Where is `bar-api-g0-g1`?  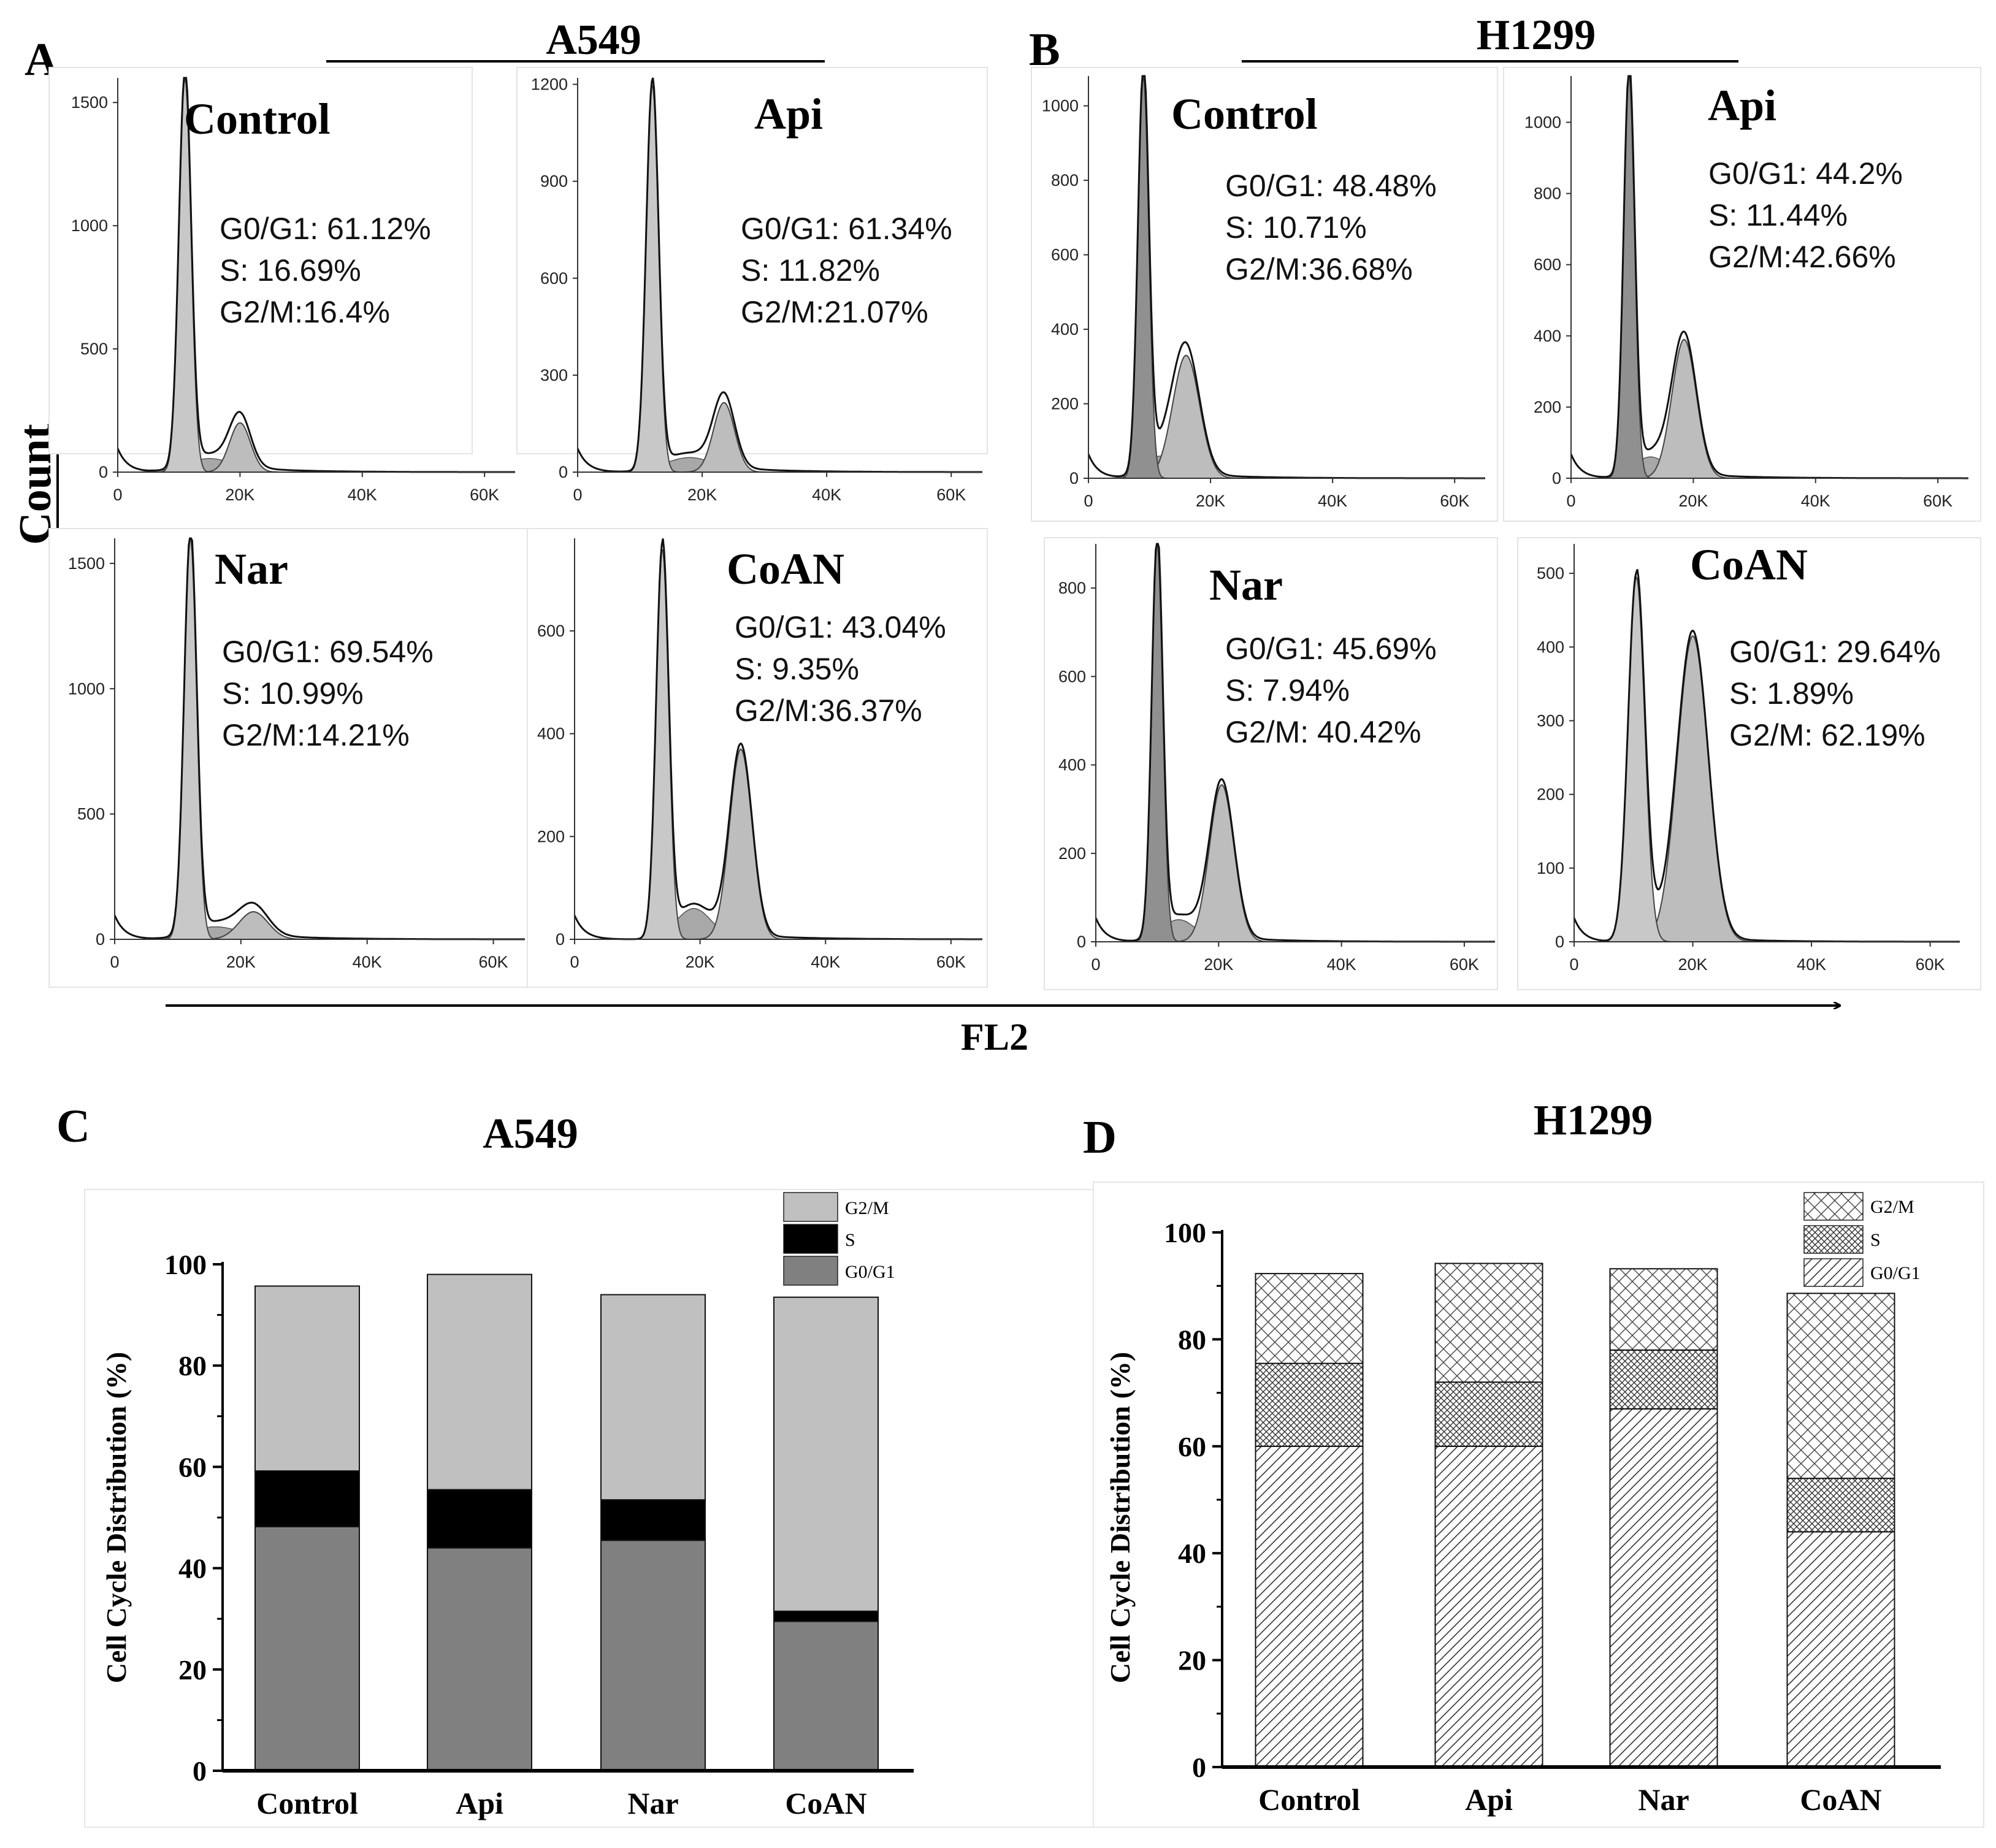
bar-api-g0-g1 is located at coordinates (479, 1659).